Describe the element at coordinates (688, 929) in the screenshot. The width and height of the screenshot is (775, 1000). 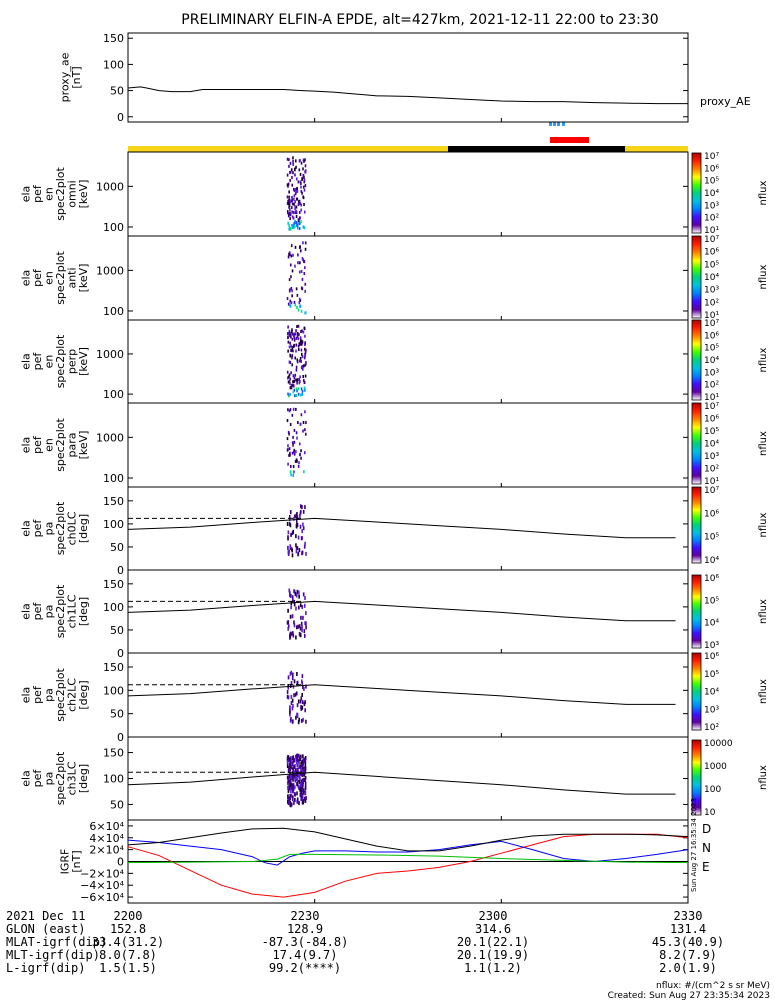
I see `footer-cell: 131.4` at that location.